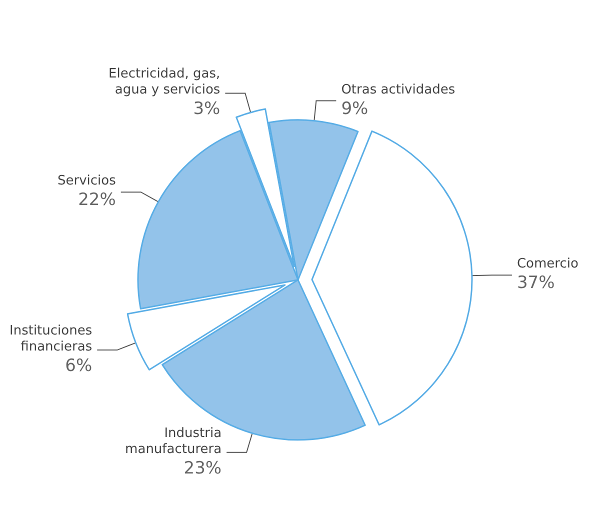 The width and height of the screenshot is (596, 529). I want to click on data-label: 37%, so click(535, 283).